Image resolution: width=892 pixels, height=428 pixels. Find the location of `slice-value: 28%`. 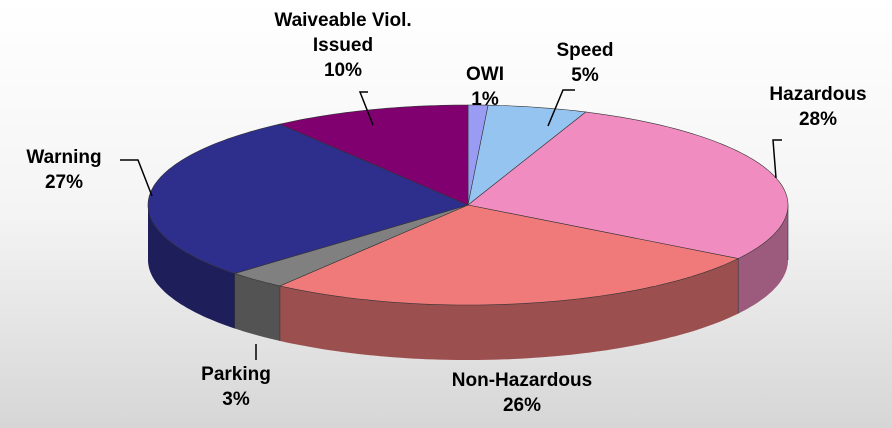

slice-value: 28% is located at coordinates (818, 119).